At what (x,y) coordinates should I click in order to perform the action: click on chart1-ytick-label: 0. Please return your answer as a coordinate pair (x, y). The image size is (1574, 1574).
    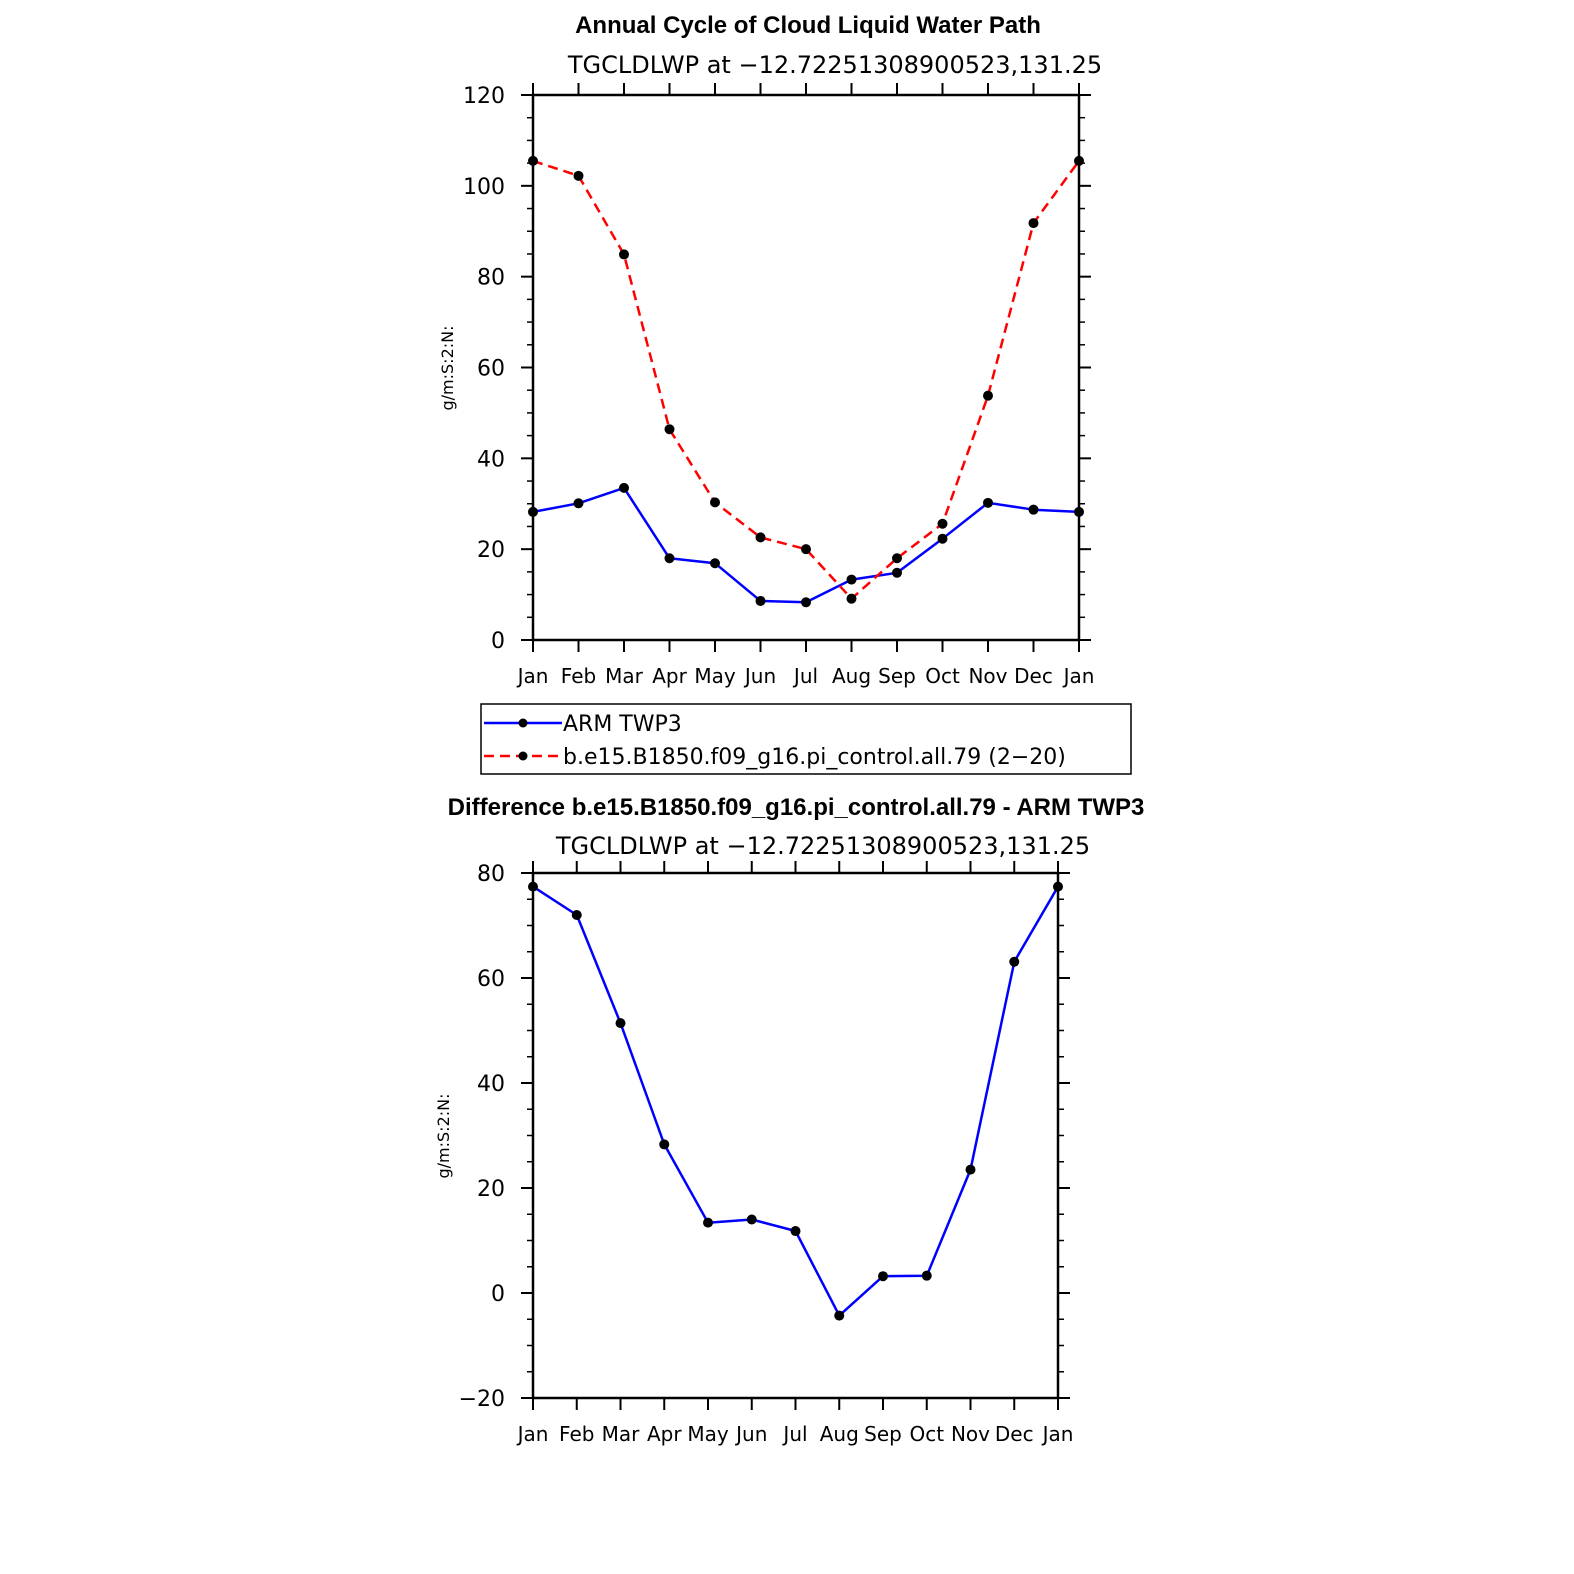
    Looking at the image, I should click on (498, 641).